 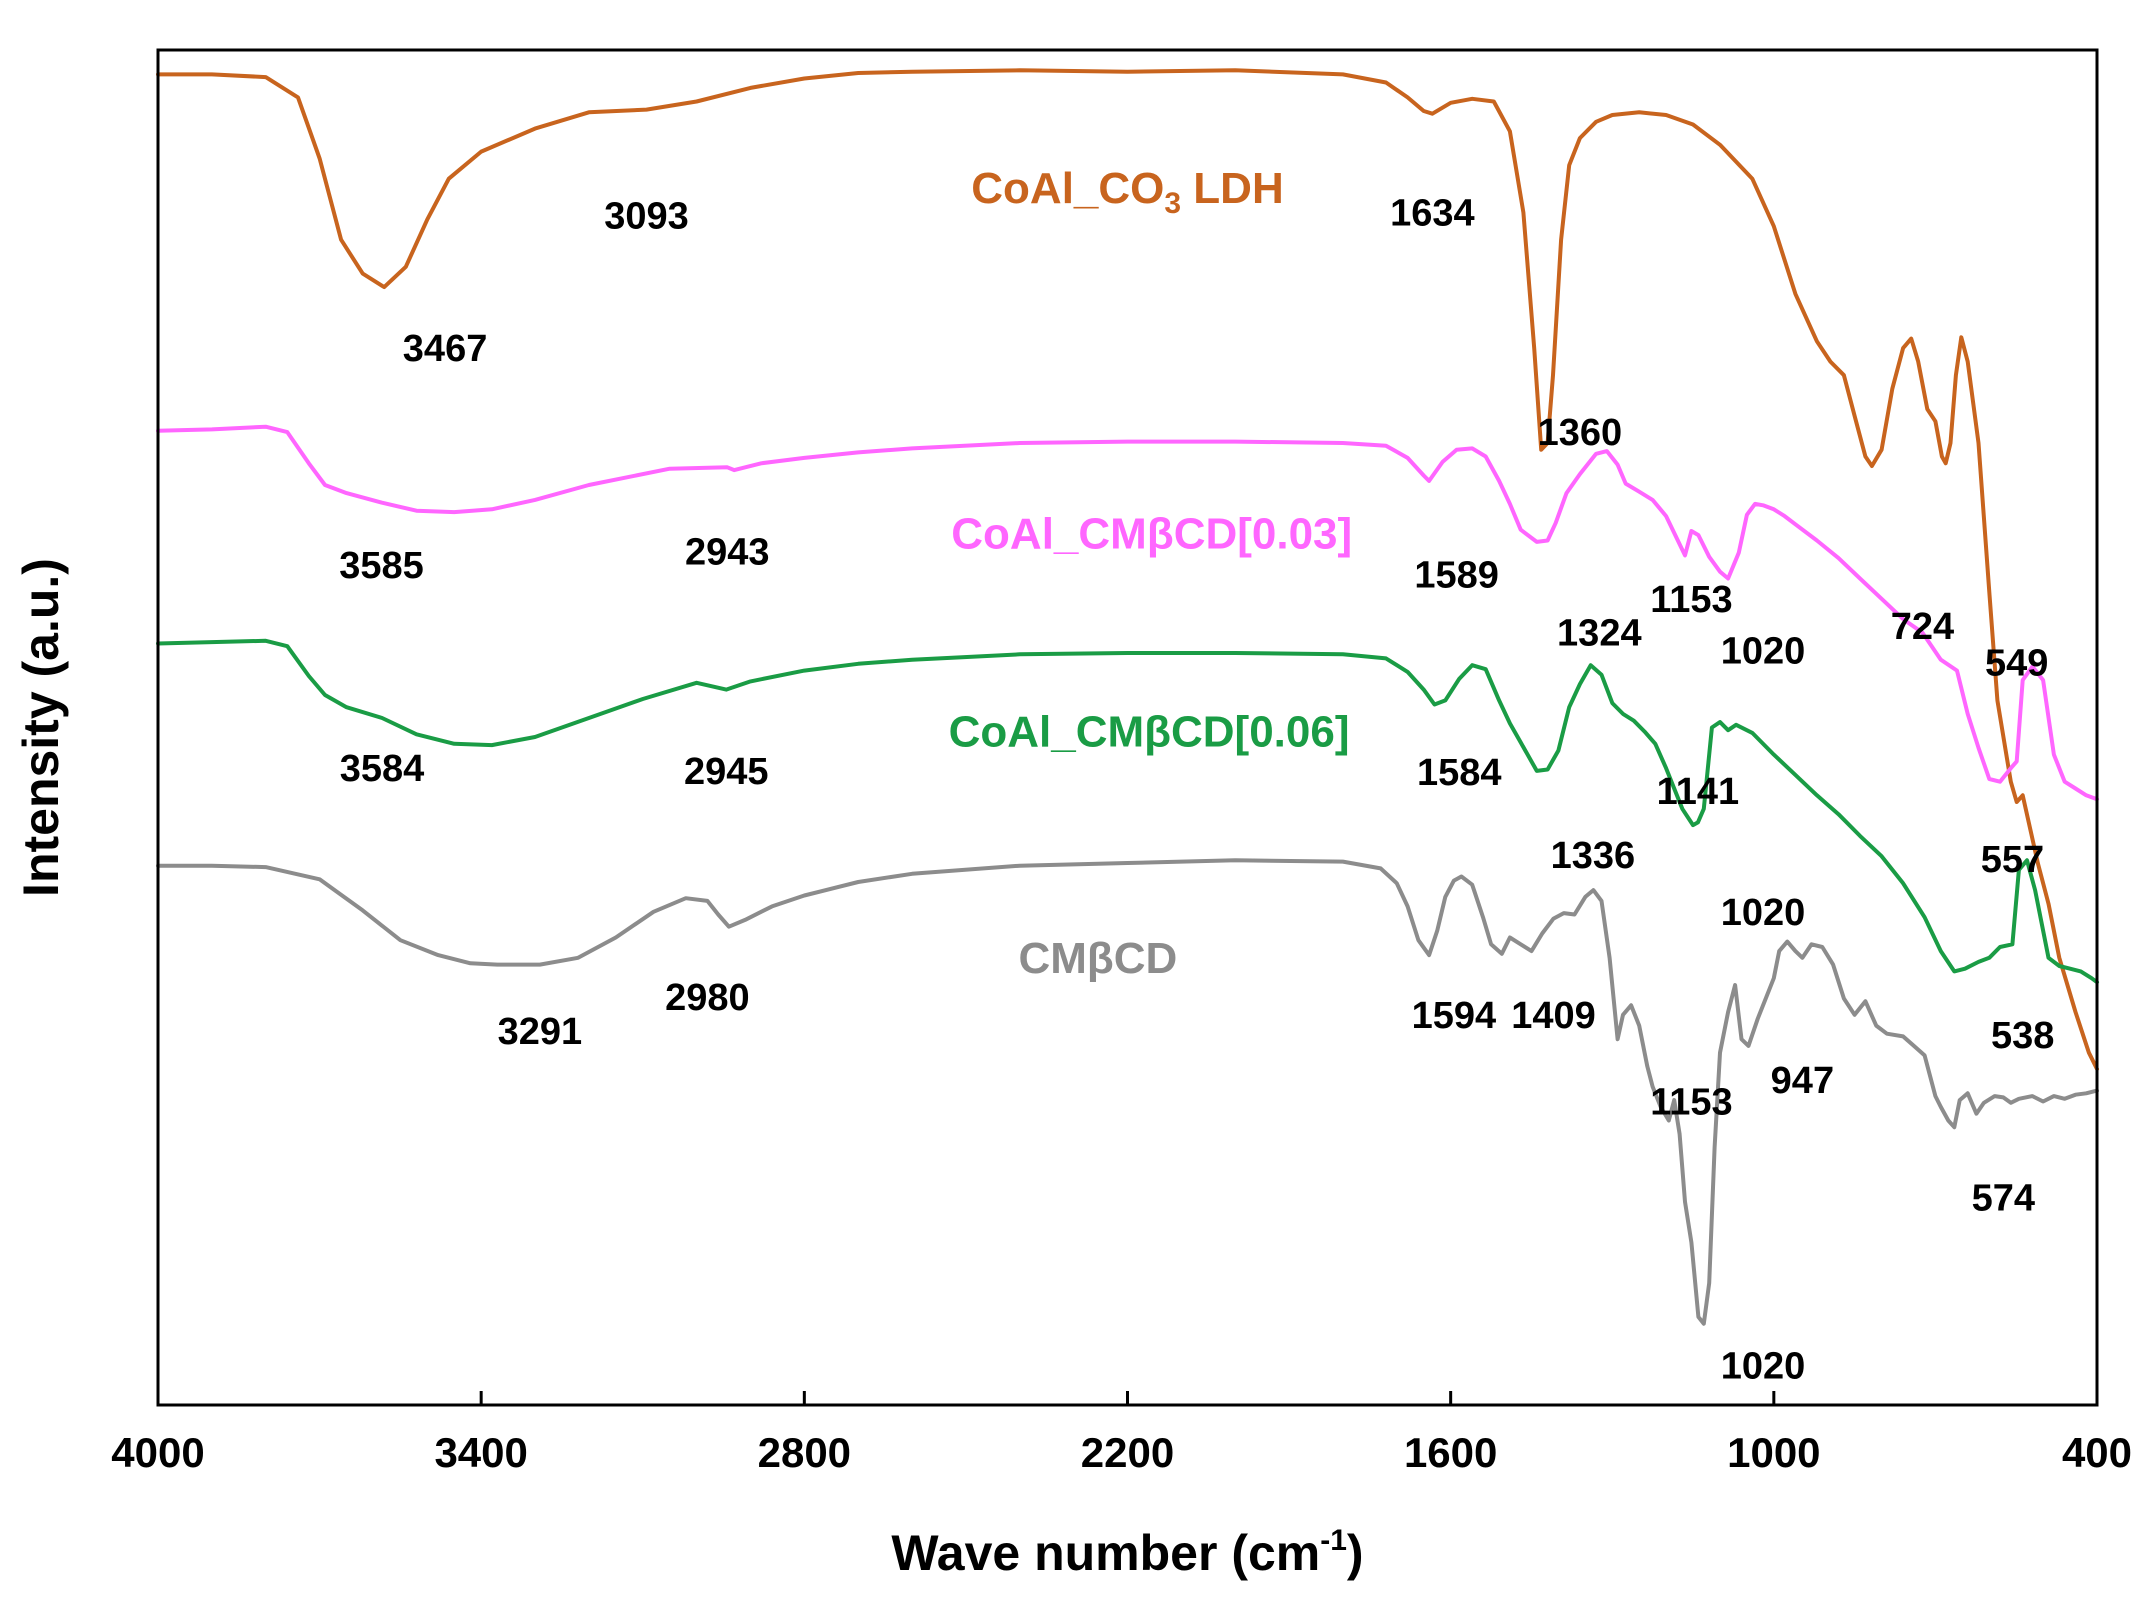 What do you see at coordinates (726, 772) in the screenshot?
I see `peak-label-13: 2945` at bounding box center [726, 772].